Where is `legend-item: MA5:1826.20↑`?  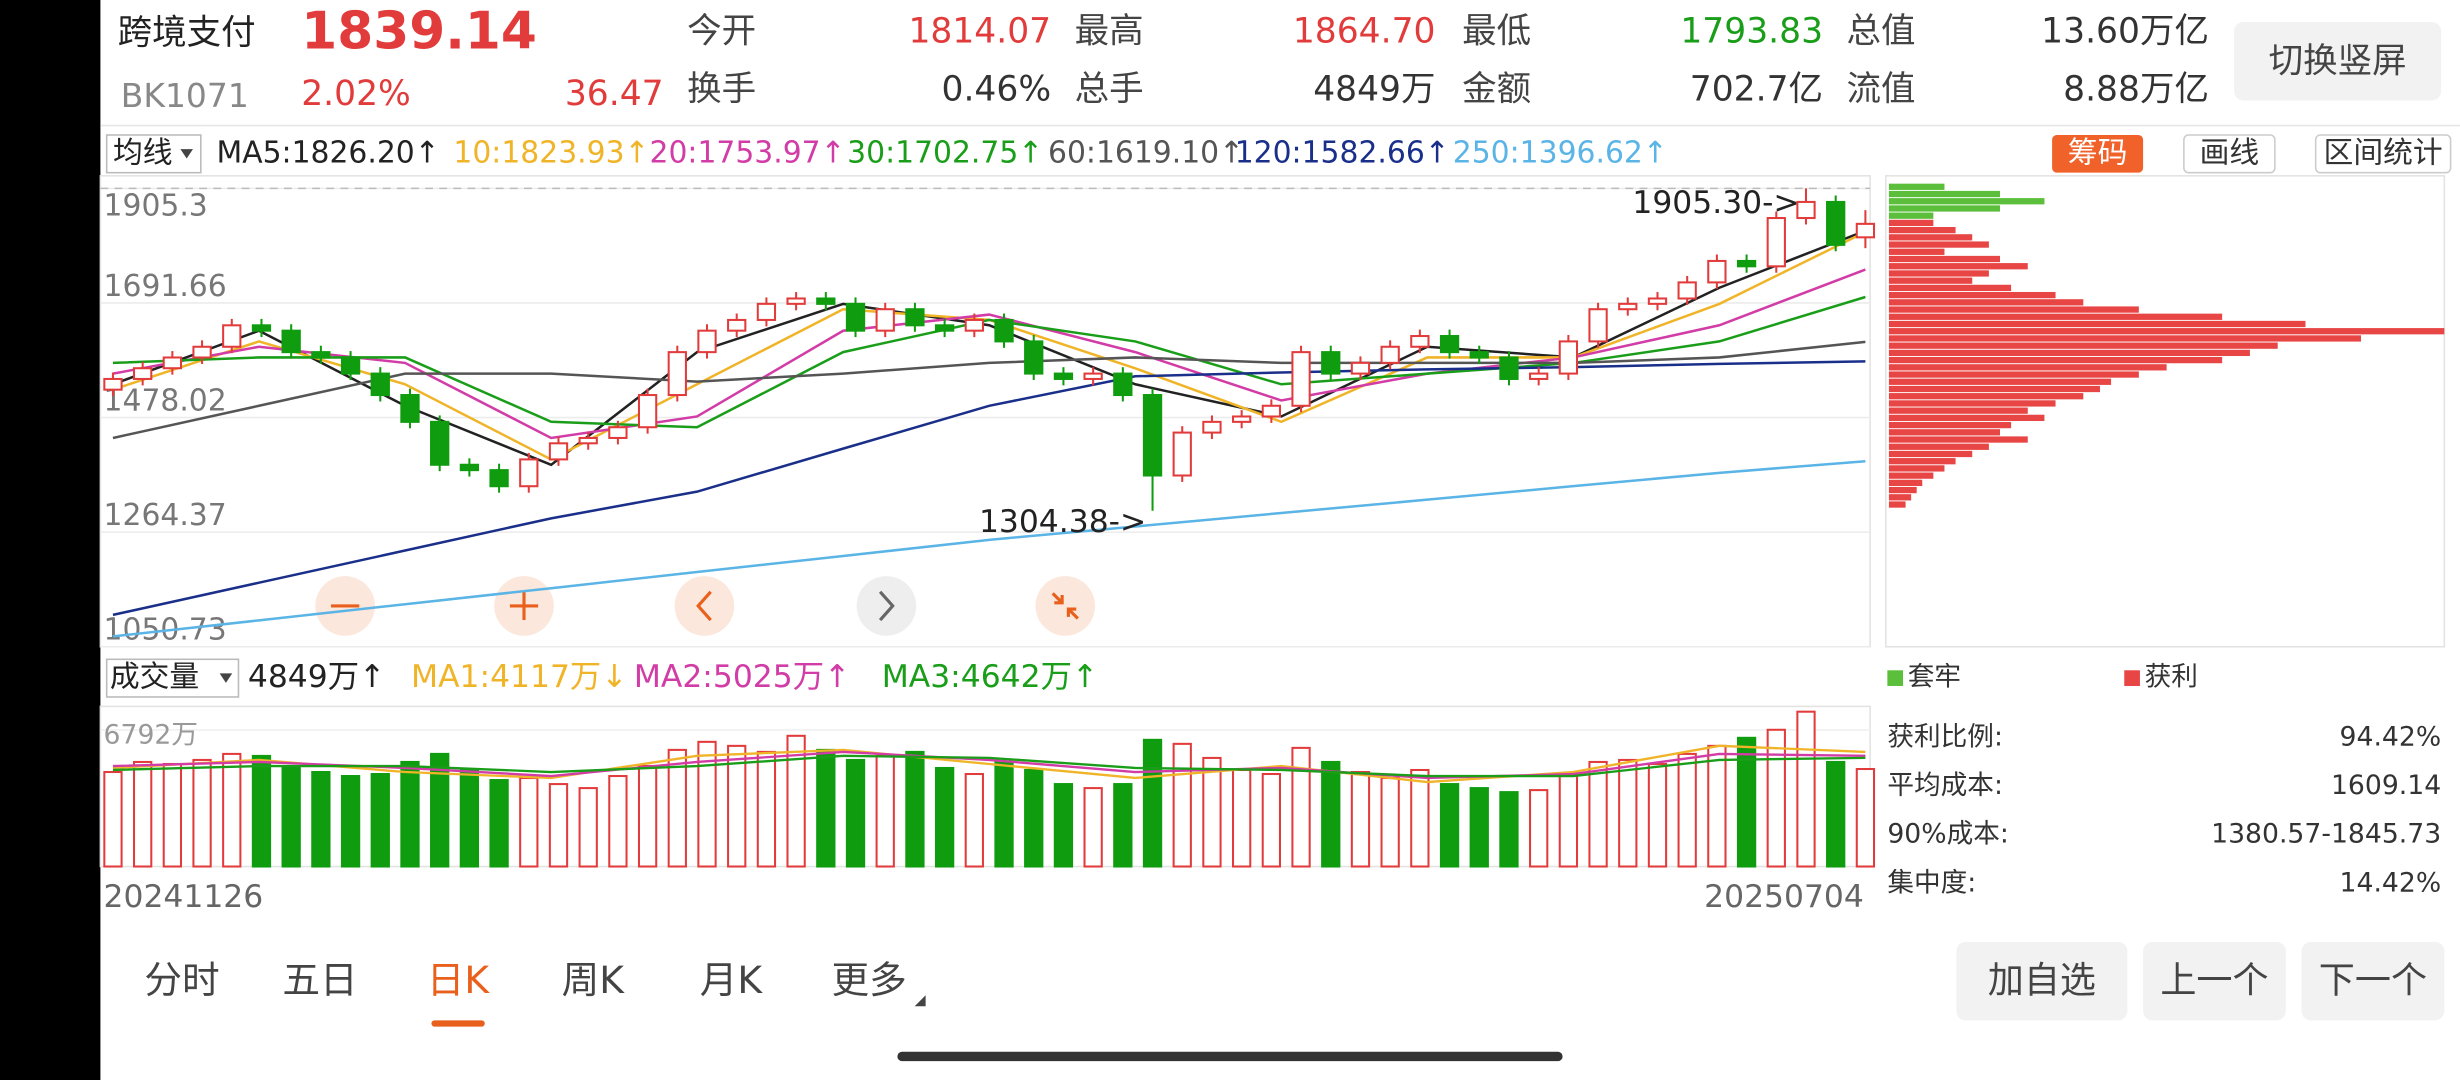 legend-item: MA5:1826.20↑ is located at coordinates (328, 152).